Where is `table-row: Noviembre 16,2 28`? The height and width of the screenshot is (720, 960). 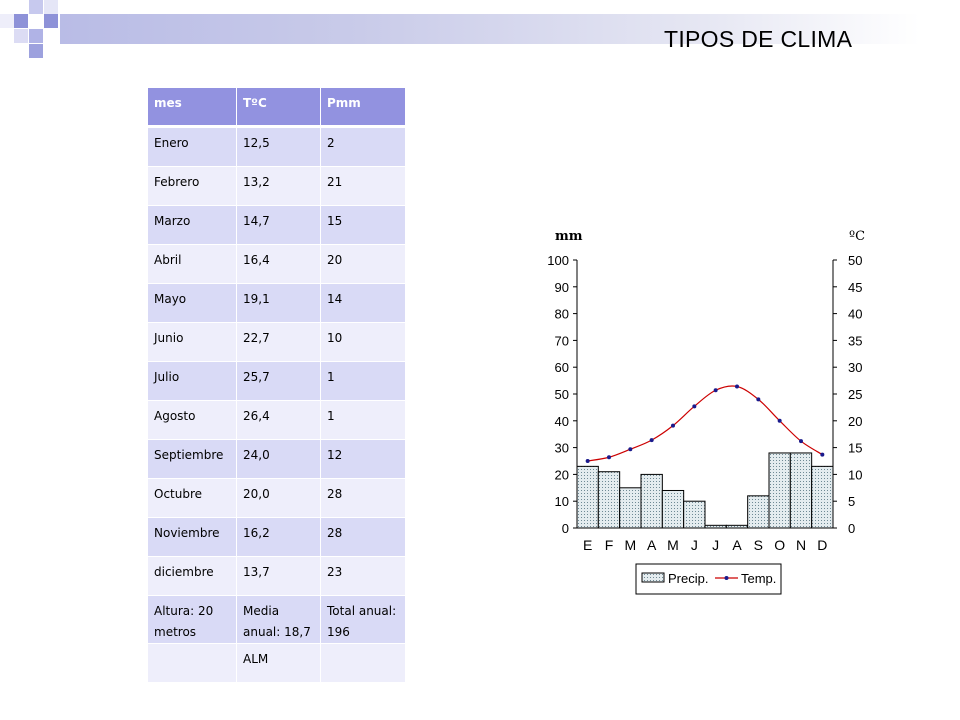 table-row: Noviembre 16,2 28 is located at coordinates (277, 537).